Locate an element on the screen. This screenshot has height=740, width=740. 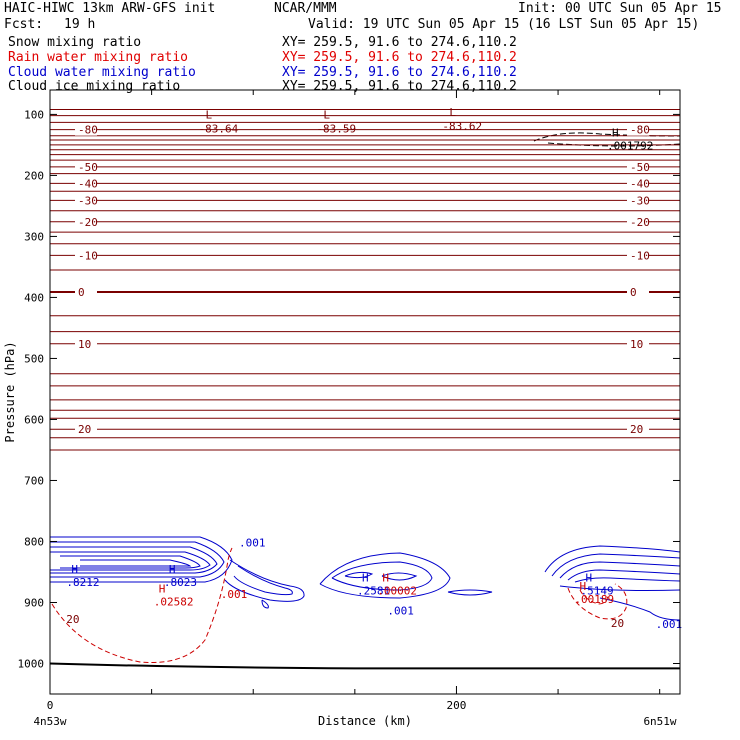
high-value: .8212 is located at coordinates (82, 582).